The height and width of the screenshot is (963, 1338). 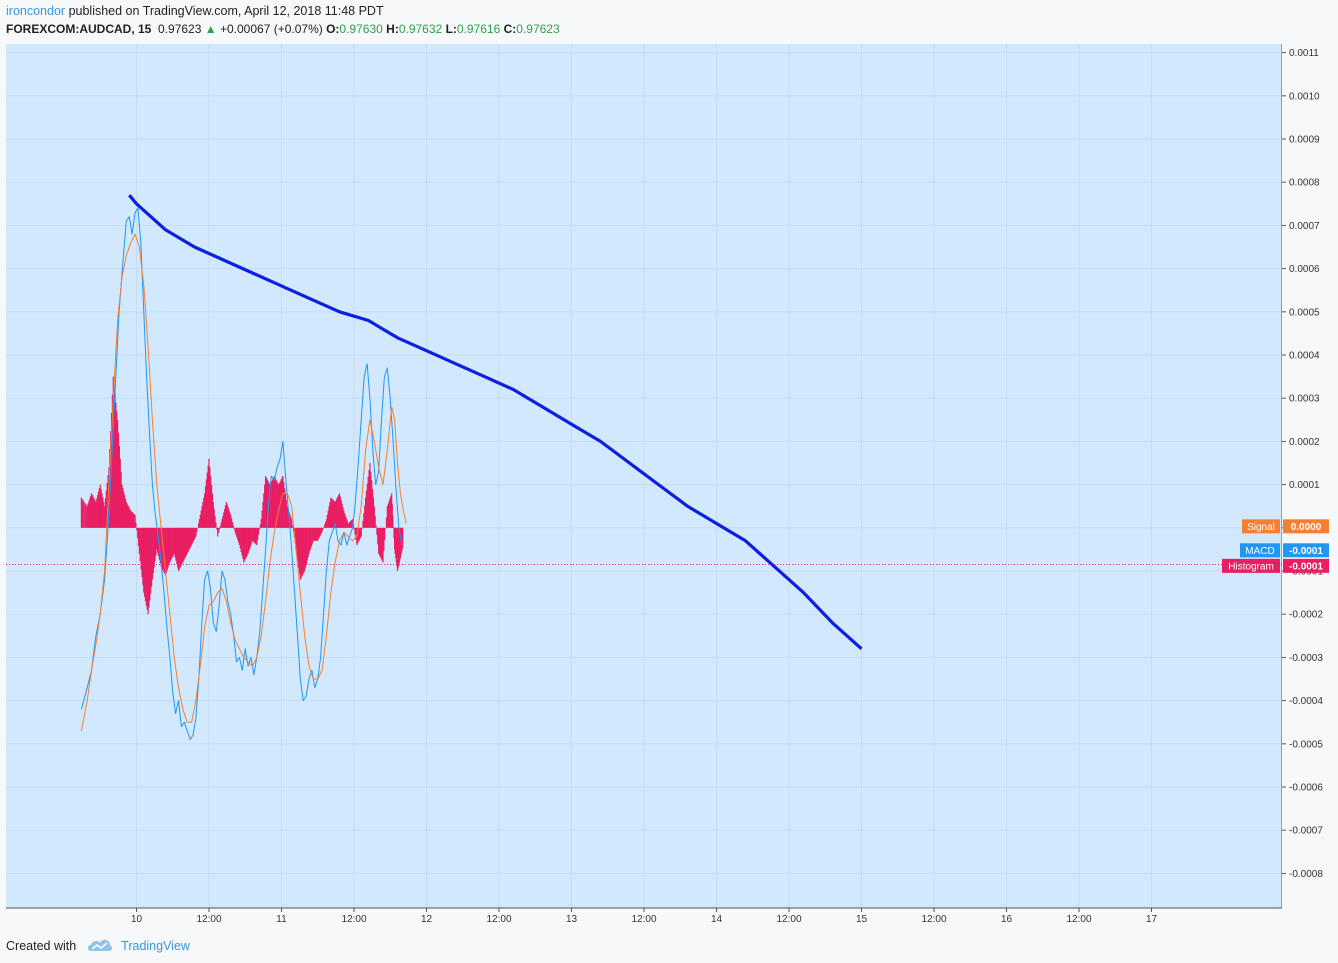 I want to click on marker-label: Signal, so click(x=1261, y=527).